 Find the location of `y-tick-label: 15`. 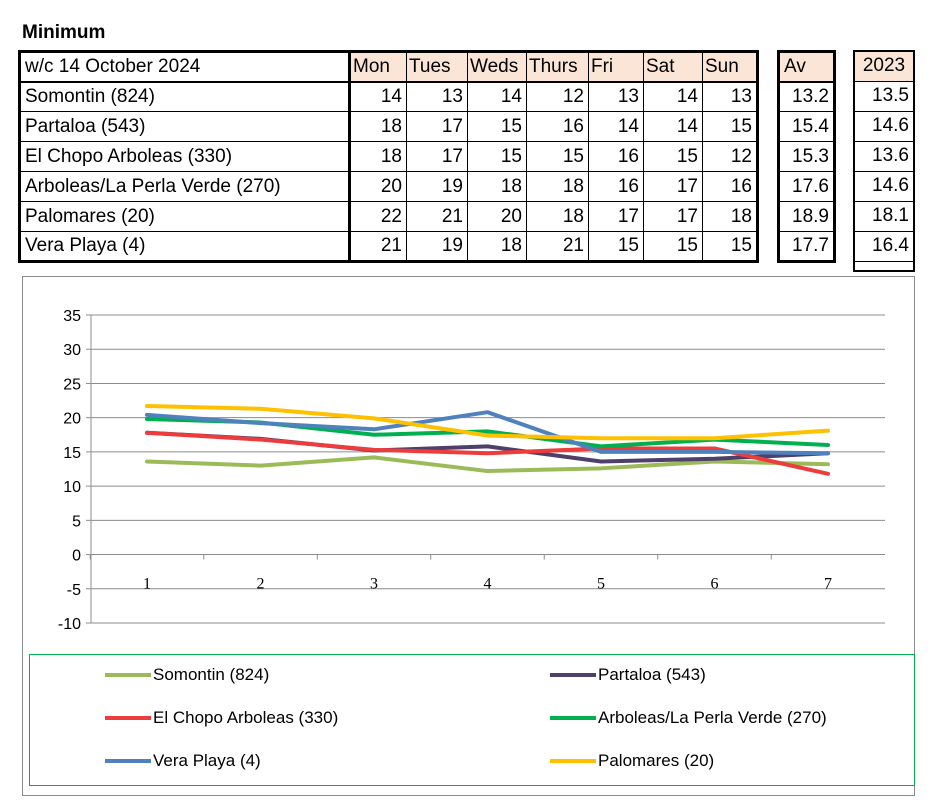

y-tick-label: 15 is located at coordinates (72, 453).